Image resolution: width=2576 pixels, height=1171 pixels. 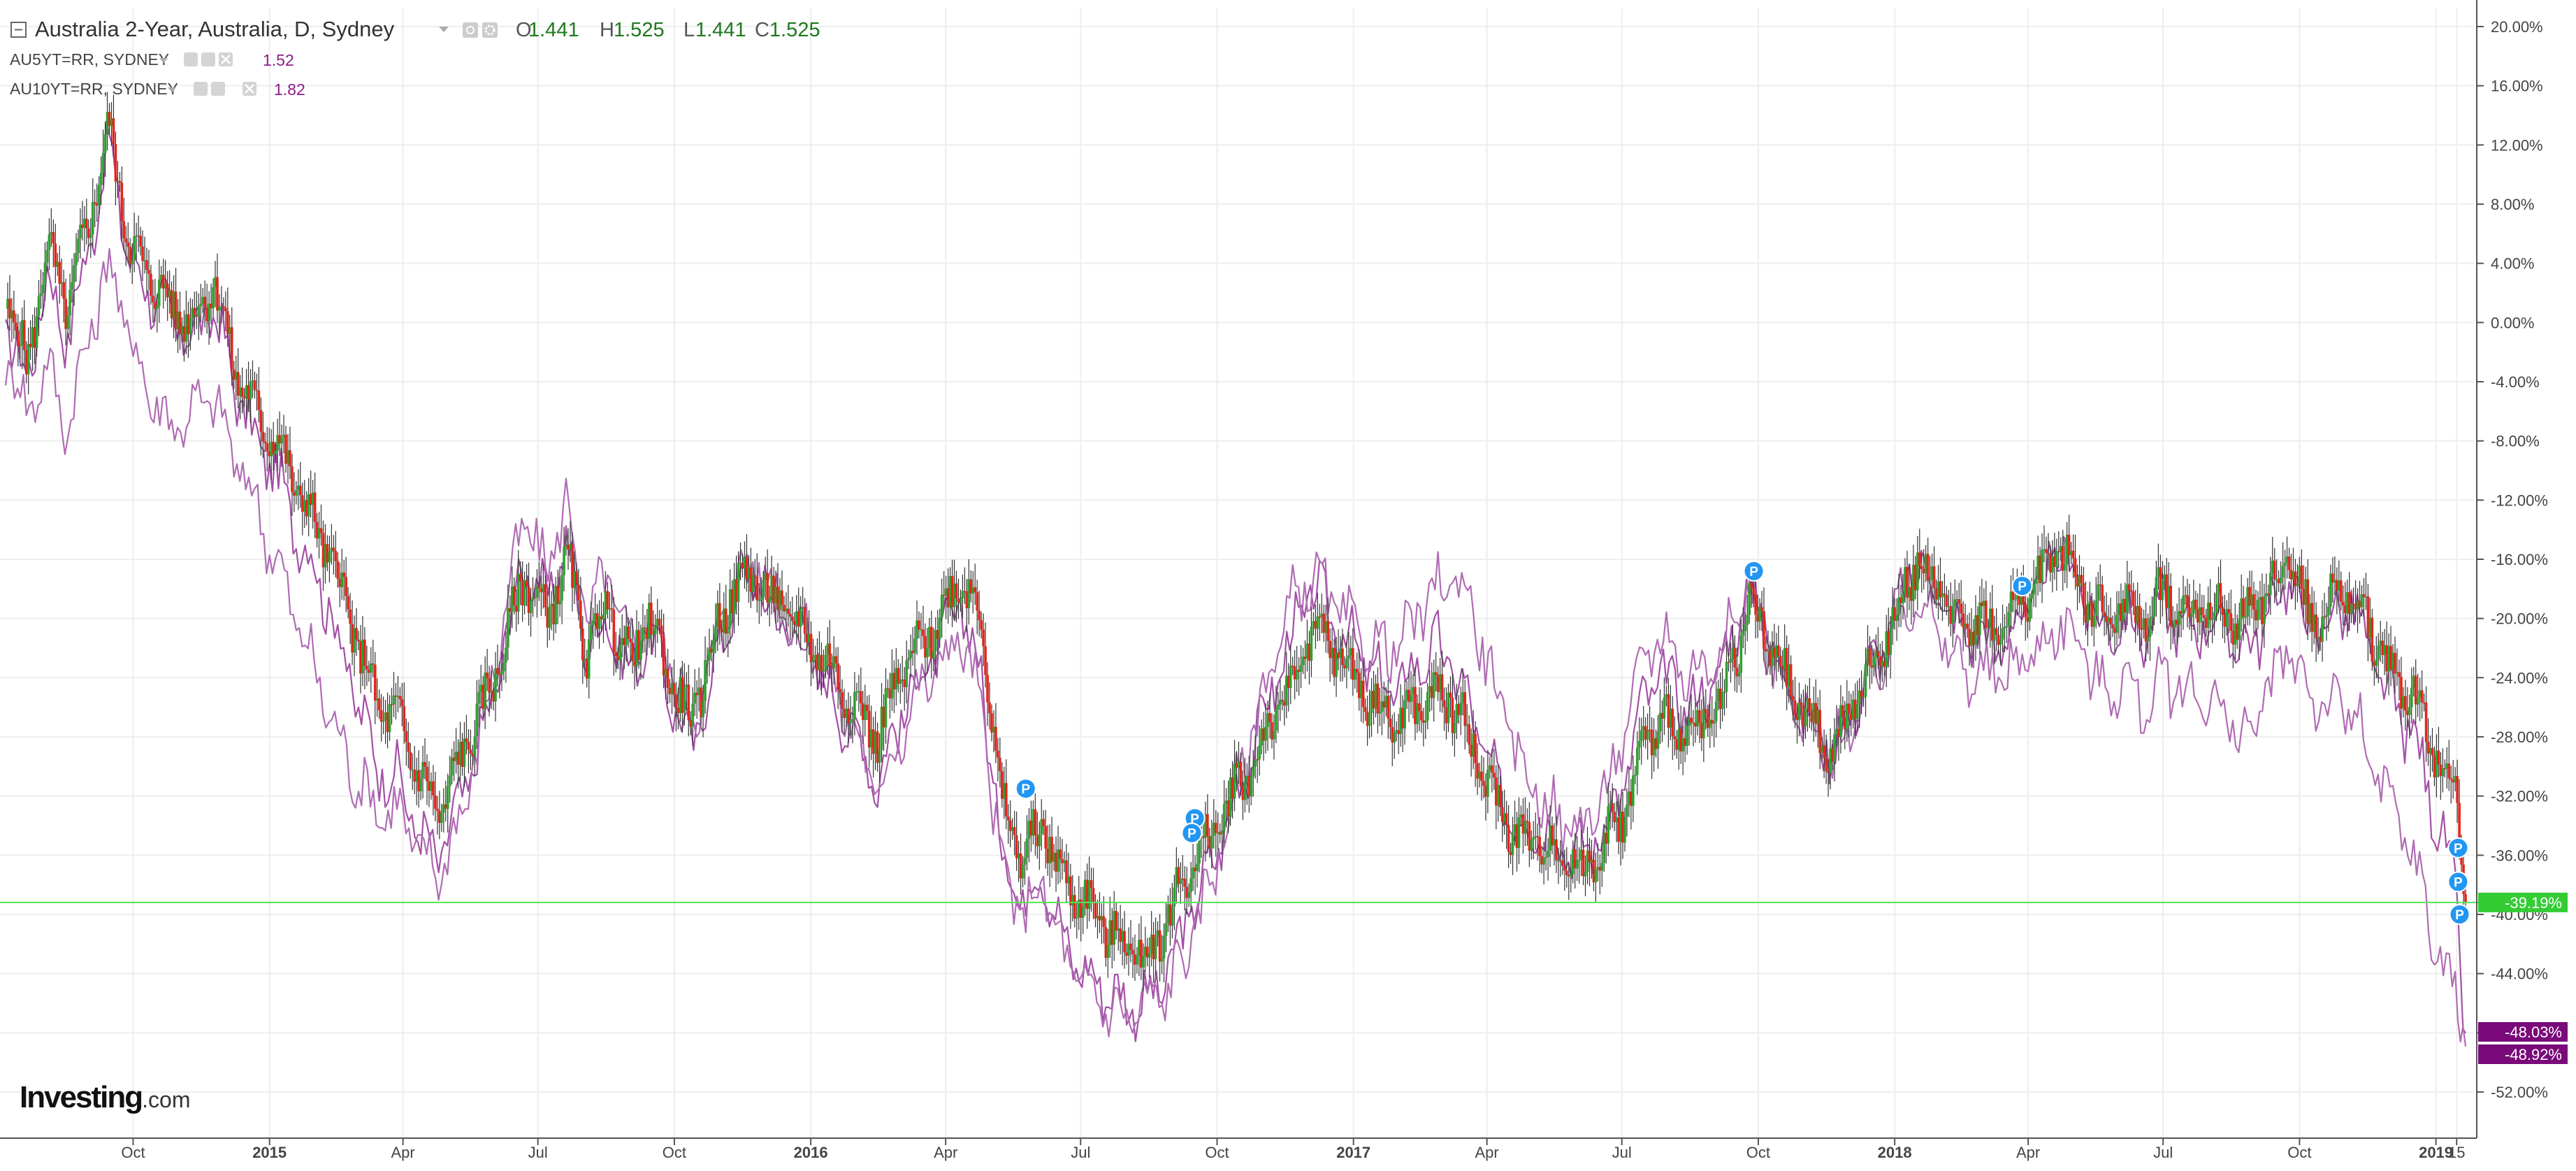 I want to click on overlay-au10y-label: AU10YT=RR, SYDNEY, so click(x=94, y=89).